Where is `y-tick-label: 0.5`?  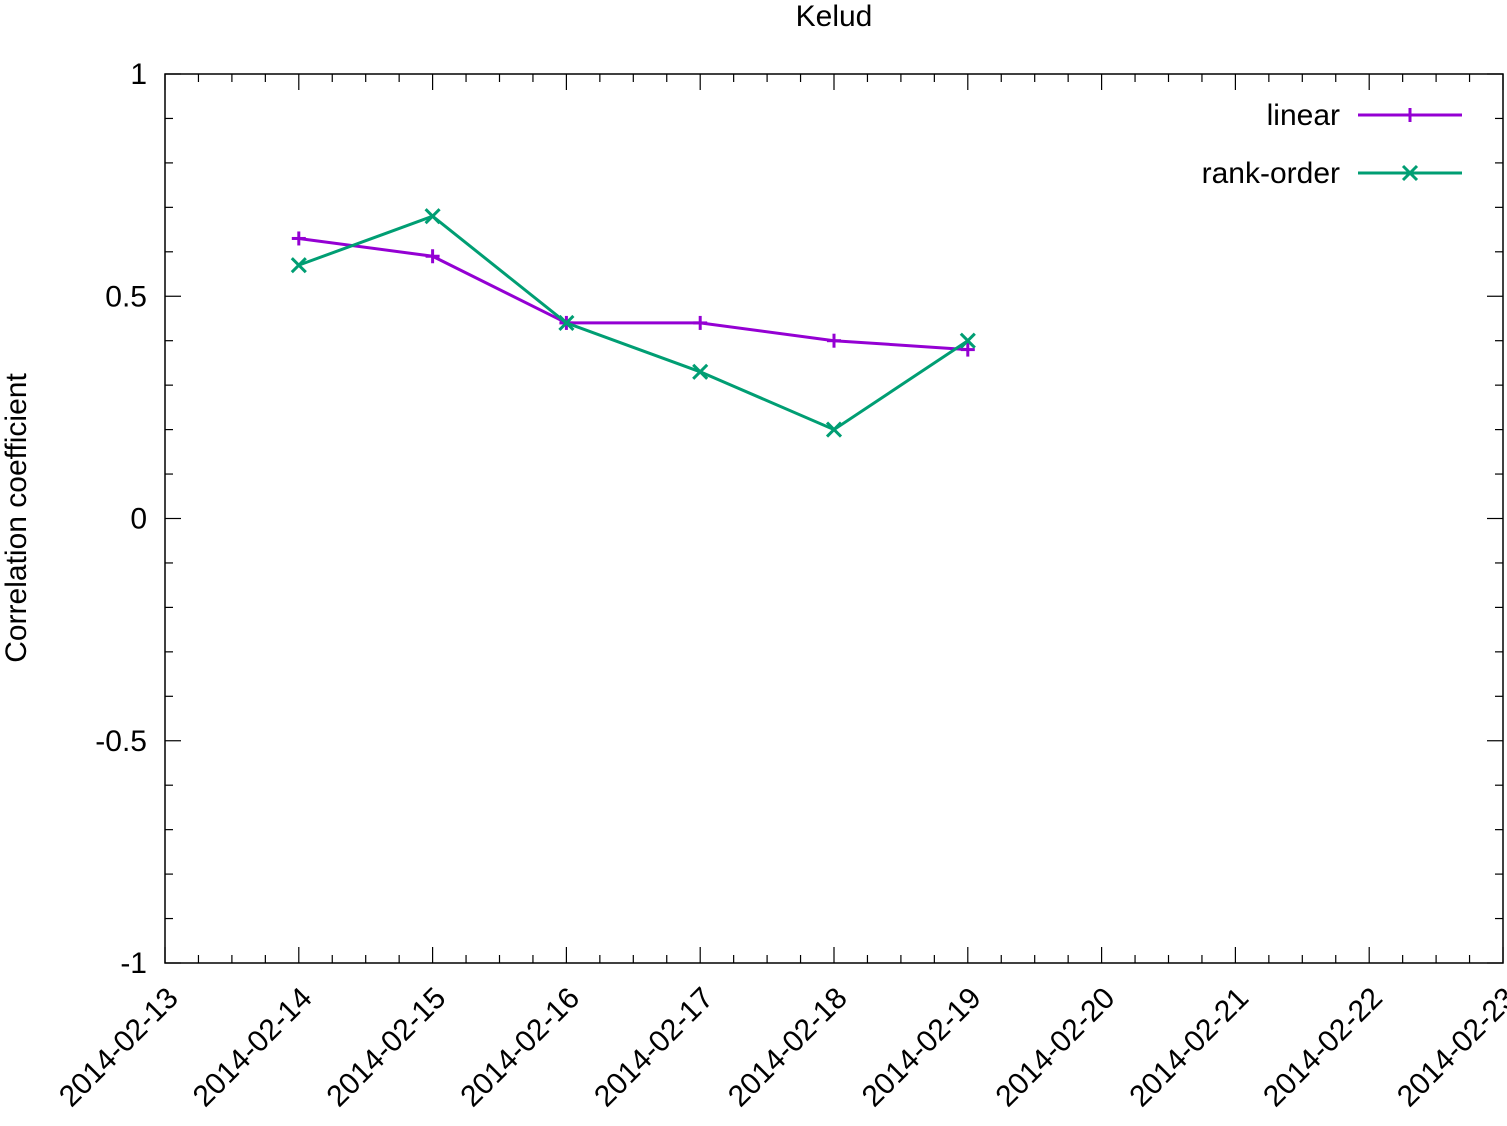 y-tick-label: 0.5 is located at coordinates (126, 296).